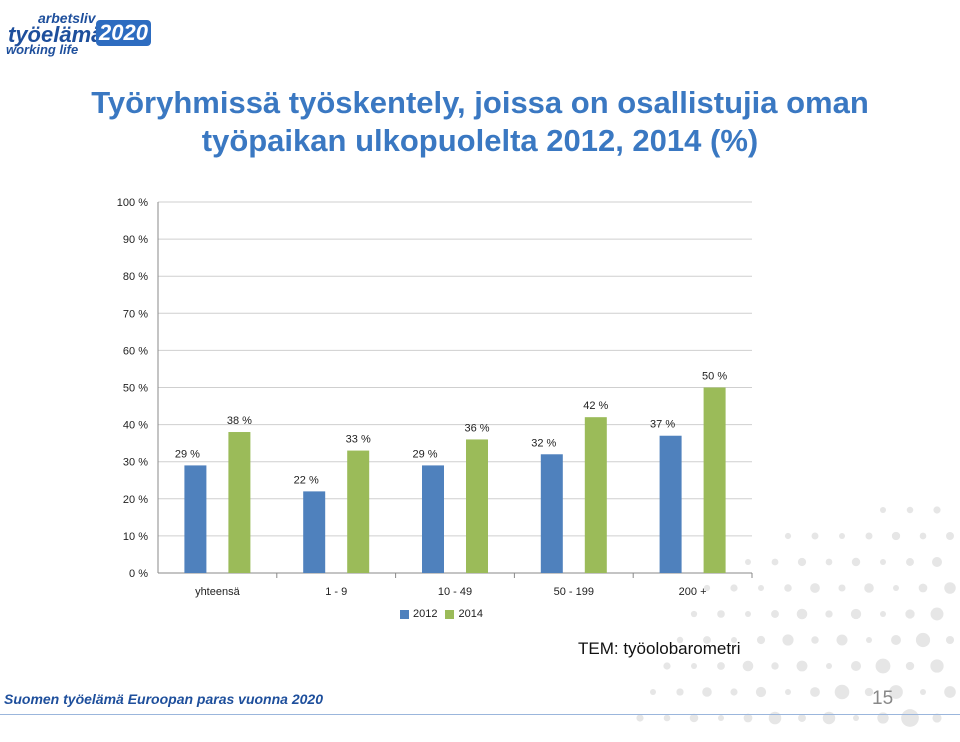  Describe the element at coordinates (56, 34) in the screenshot. I see `logo-text-tyoelama: työelämä` at that location.